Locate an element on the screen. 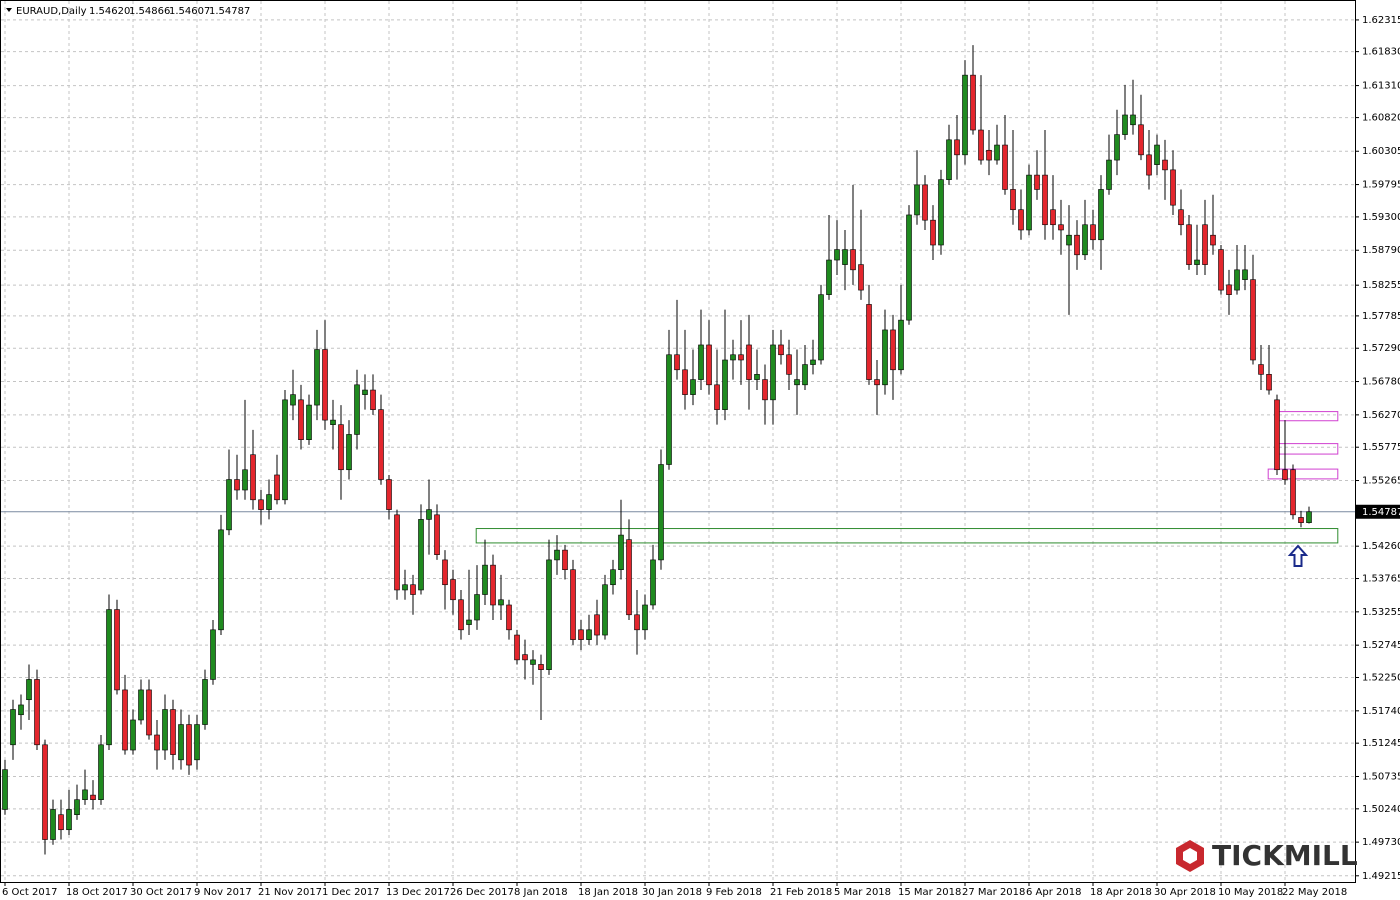 The width and height of the screenshot is (1400, 900). x-tick-label: 30 Apr 2018 is located at coordinates (1185, 892).